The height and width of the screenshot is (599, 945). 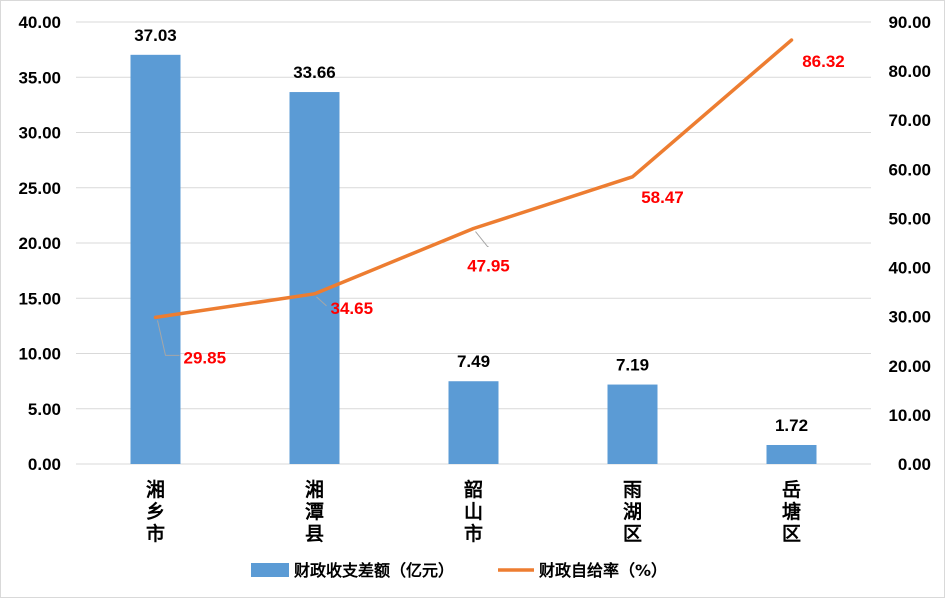 I want to click on left-tick-label: 10.00, so click(x=39, y=354).